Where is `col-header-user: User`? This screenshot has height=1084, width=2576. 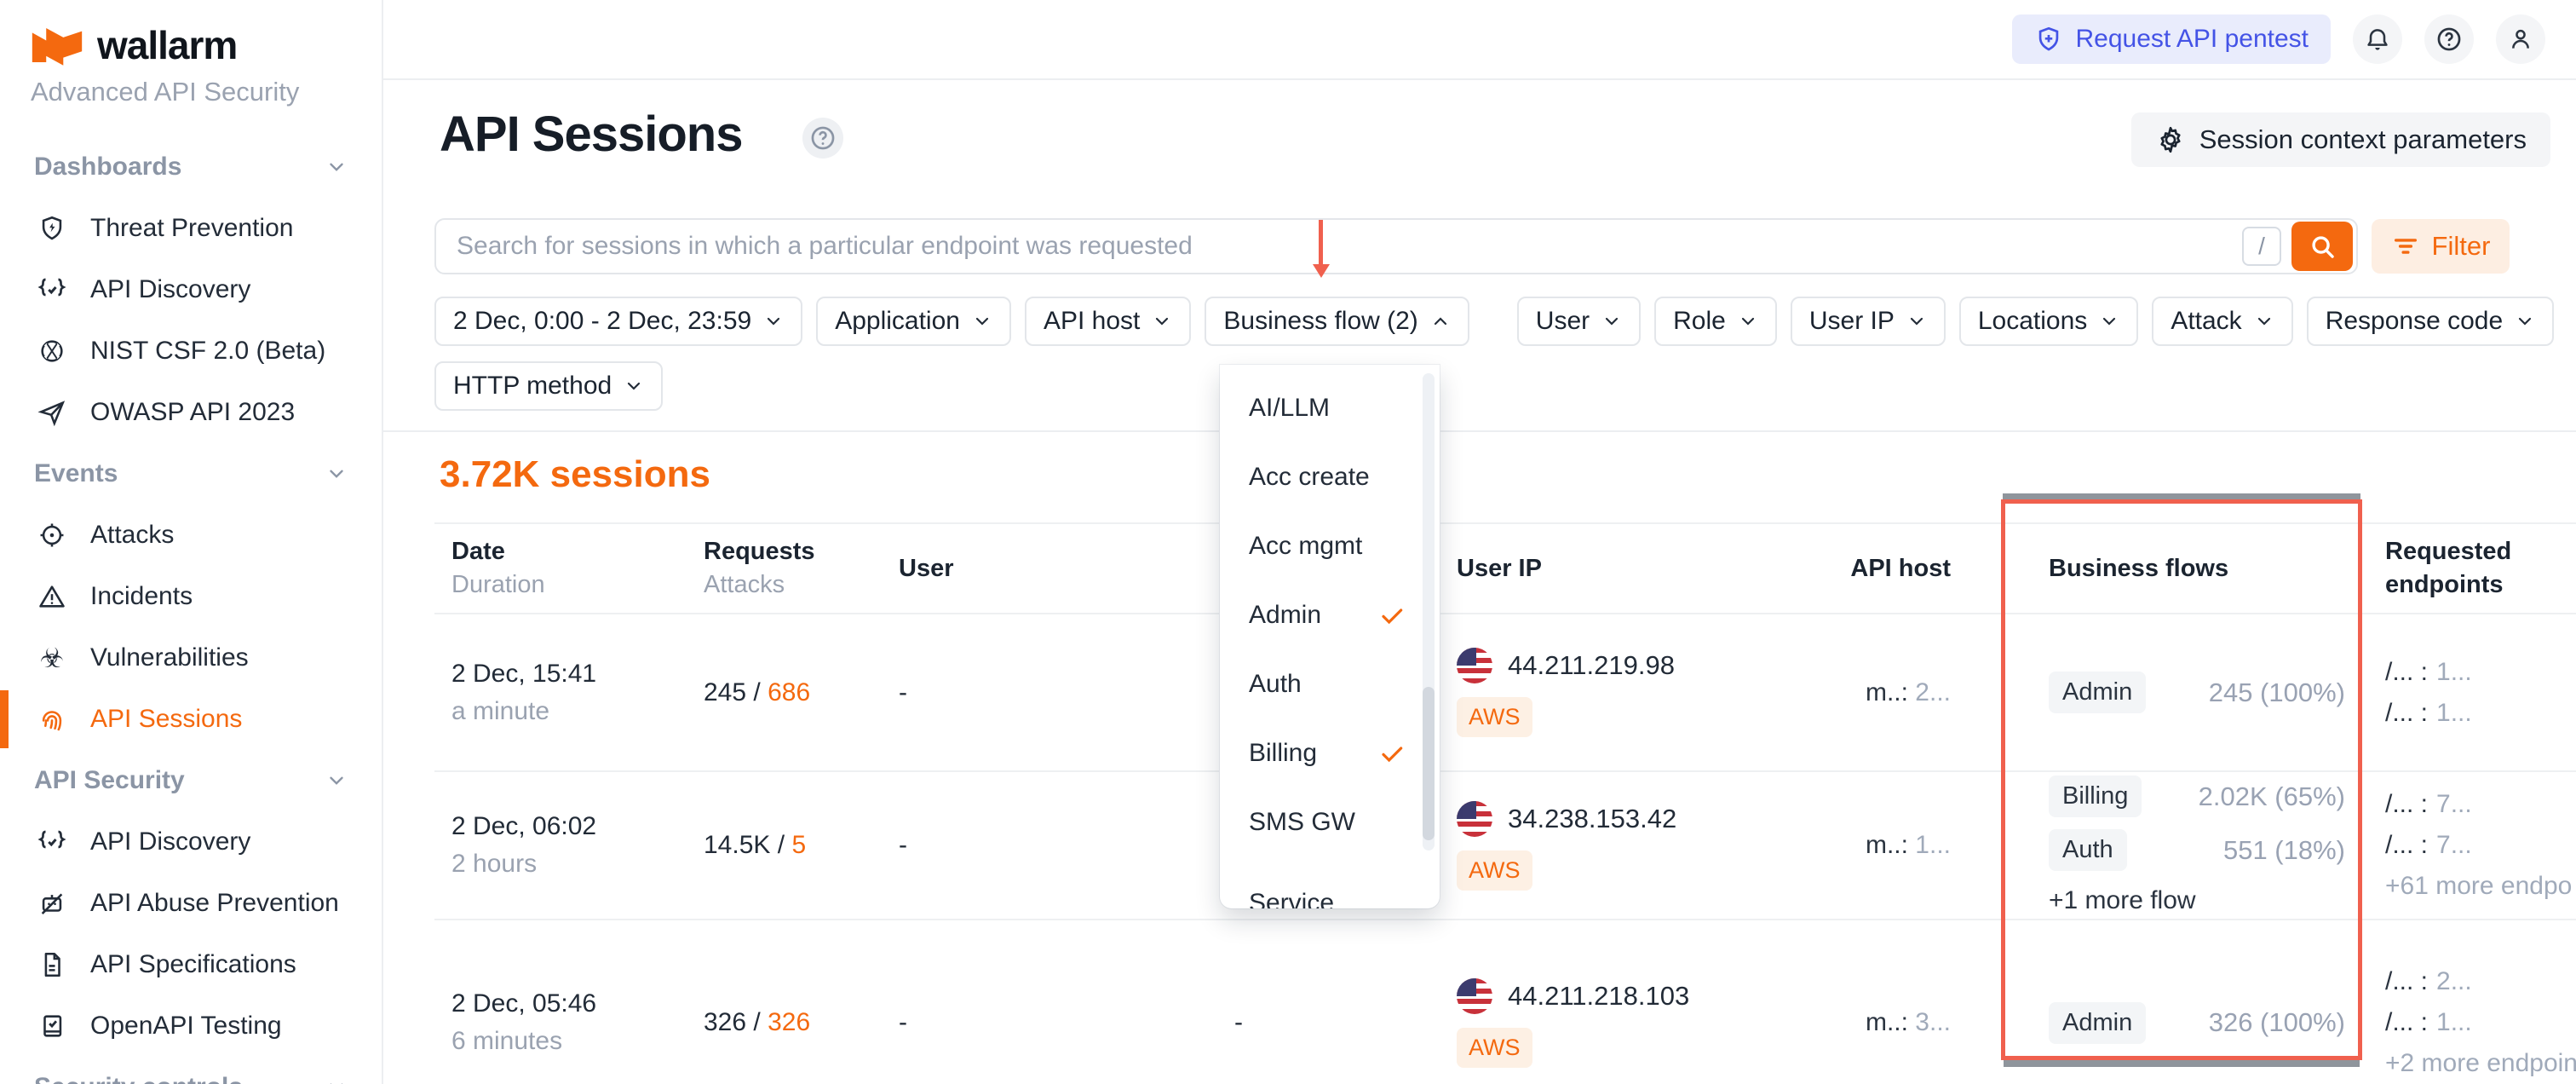 col-header-user: User is located at coordinates (926, 568).